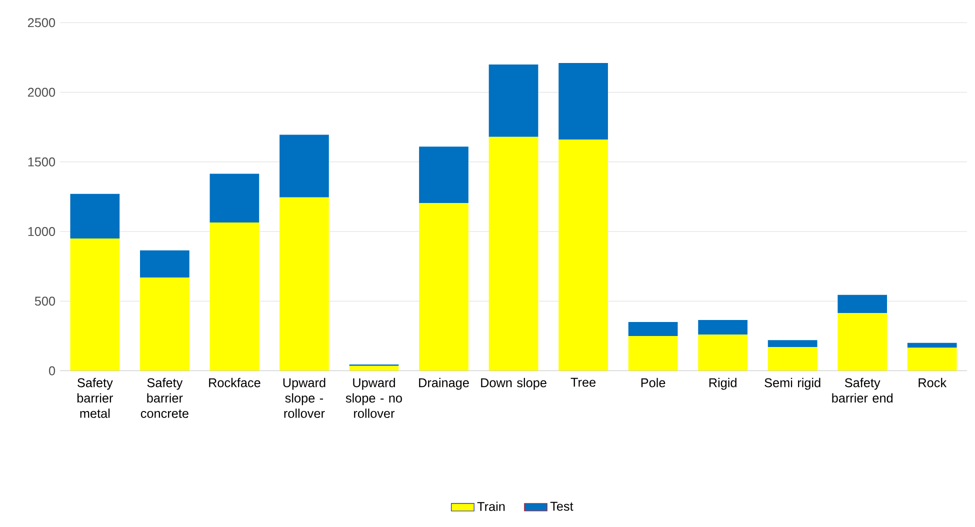  What do you see at coordinates (45, 301) in the screenshot?
I see `y-tick-label: 500` at bounding box center [45, 301].